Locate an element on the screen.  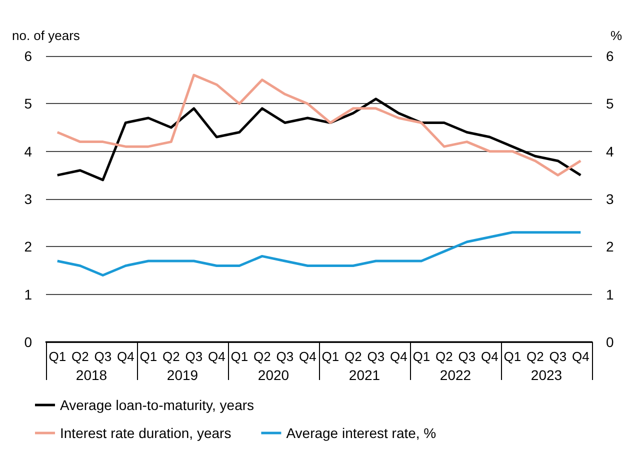
text: 2019 is located at coordinates (182, 375).